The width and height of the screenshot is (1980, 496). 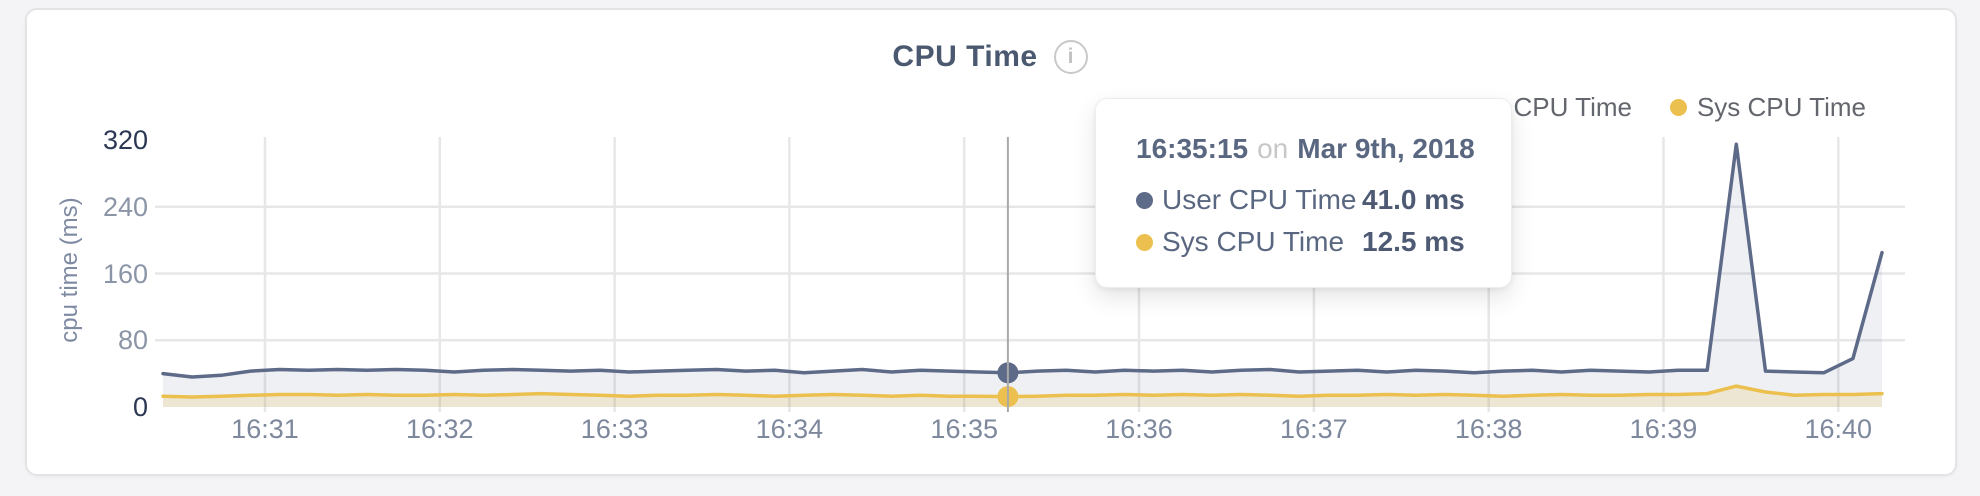 I want to click on tooltip-user-label: User CPU Time, so click(x=1259, y=199).